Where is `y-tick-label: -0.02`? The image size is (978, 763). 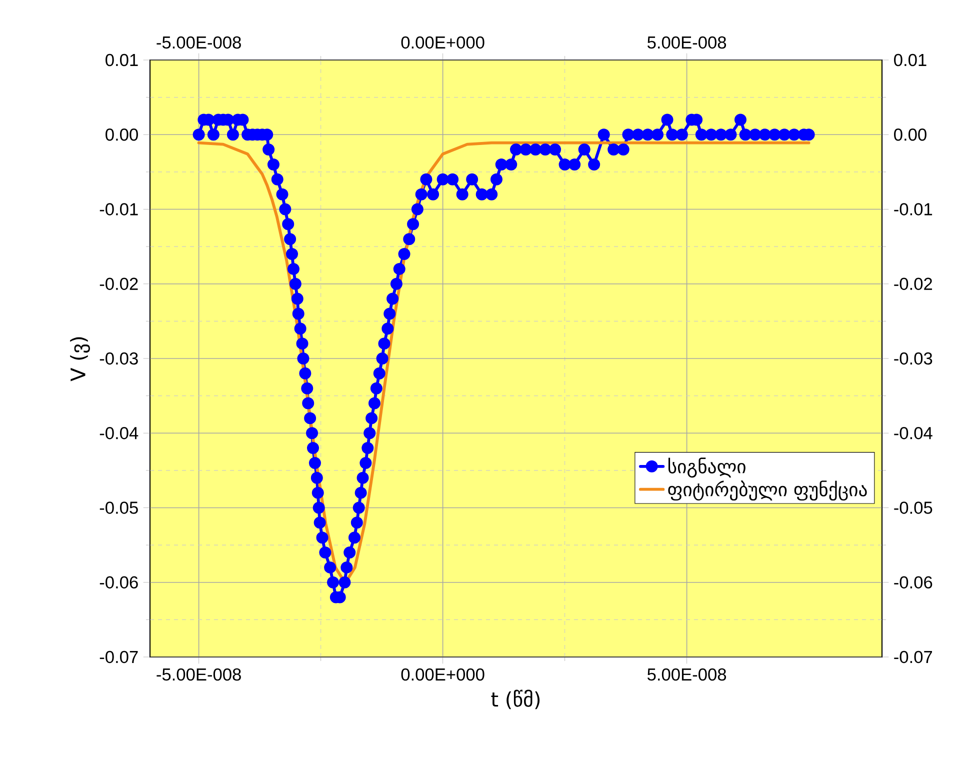
y-tick-label: -0.02 is located at coordinates (119, 284).